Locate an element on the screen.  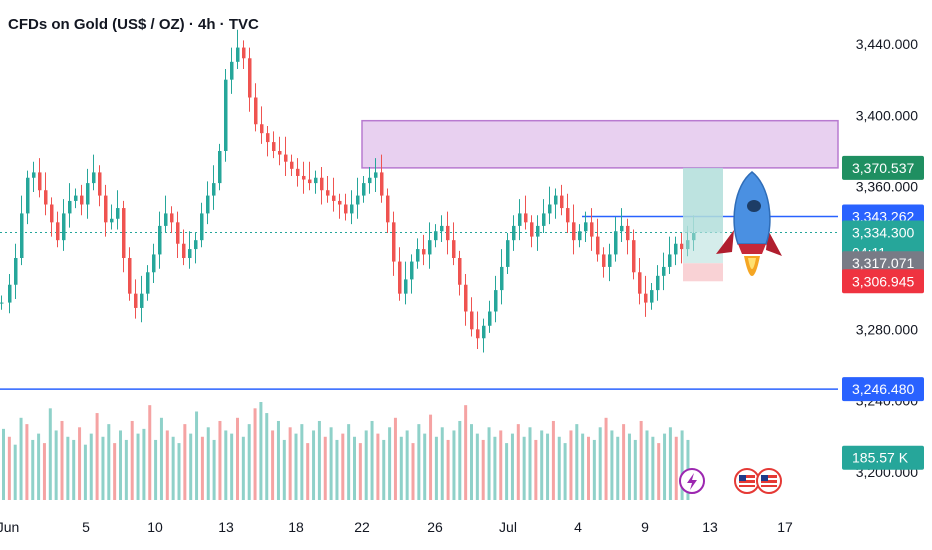
price-tag-label: 3,246.480 is located at coordinates (883, 389).